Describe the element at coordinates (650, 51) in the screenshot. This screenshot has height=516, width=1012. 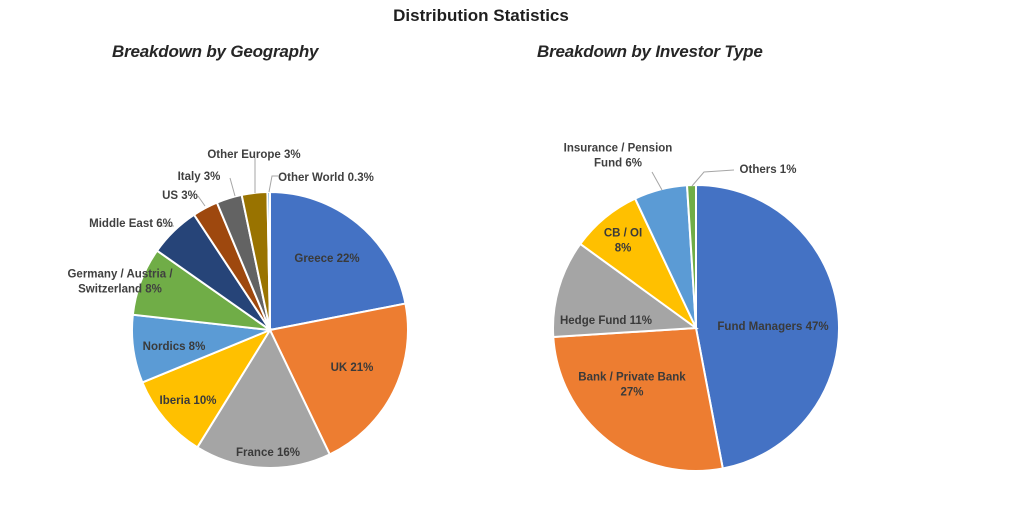
I see `investor-chart-title: Breakdown by Investor Type` at that location.